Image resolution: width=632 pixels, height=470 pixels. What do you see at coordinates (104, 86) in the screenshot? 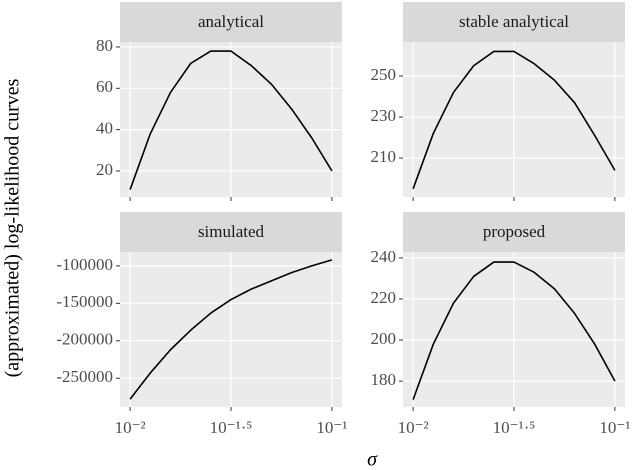
I see `y-tick-label: 60` at bounding box center [104, 86].